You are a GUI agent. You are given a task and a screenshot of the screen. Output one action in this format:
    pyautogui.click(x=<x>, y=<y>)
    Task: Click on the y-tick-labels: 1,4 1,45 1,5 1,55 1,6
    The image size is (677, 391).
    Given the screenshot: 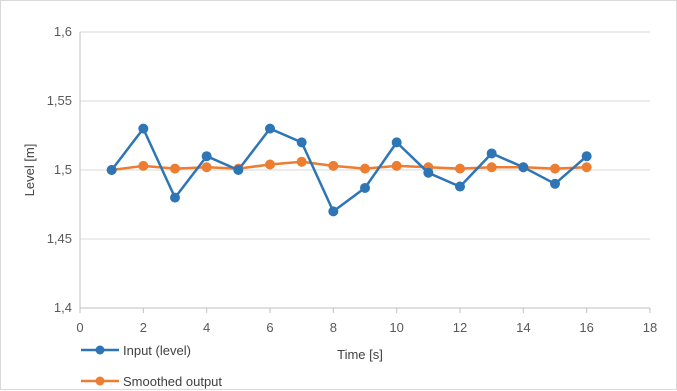 What is the action you would take?
    pyautogui.click(x=59, y=169)
    